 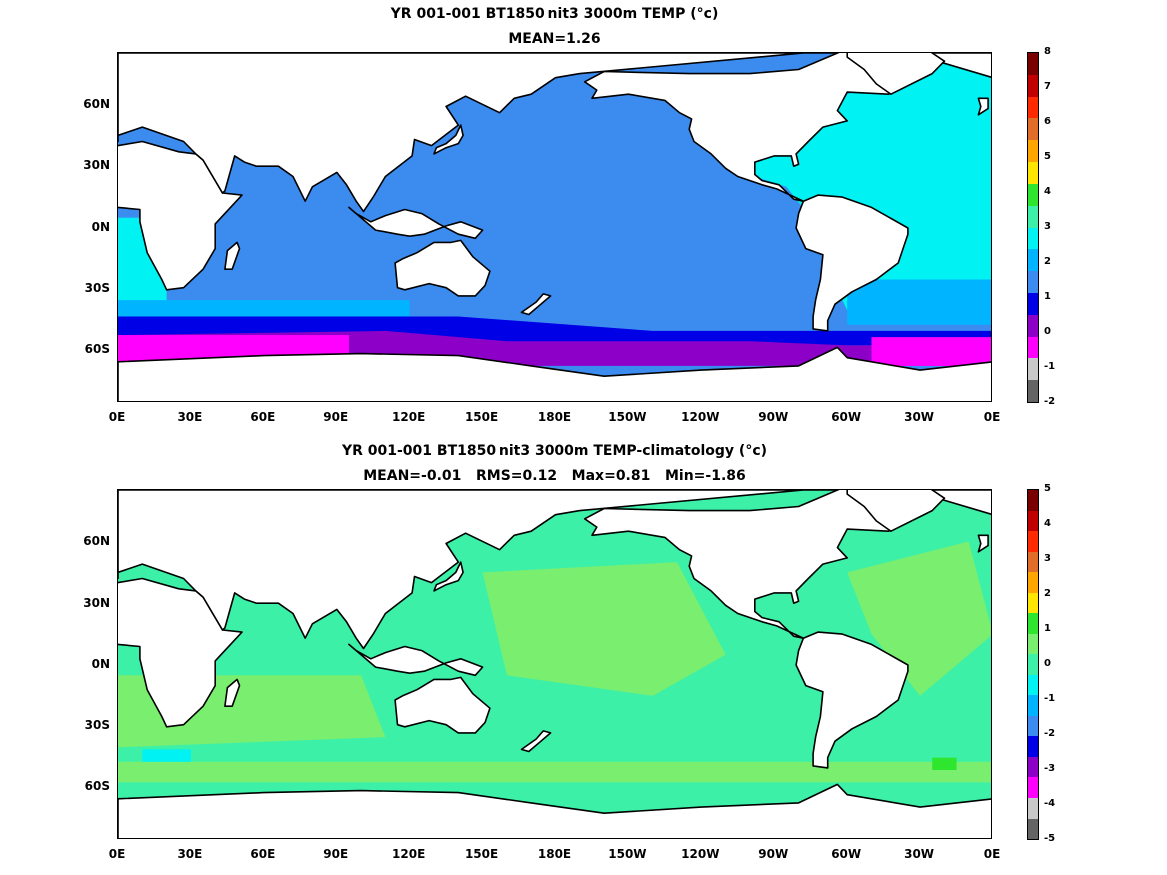 I want to click on panel2-lat-30n: 30N, so click(x=96, y=603).